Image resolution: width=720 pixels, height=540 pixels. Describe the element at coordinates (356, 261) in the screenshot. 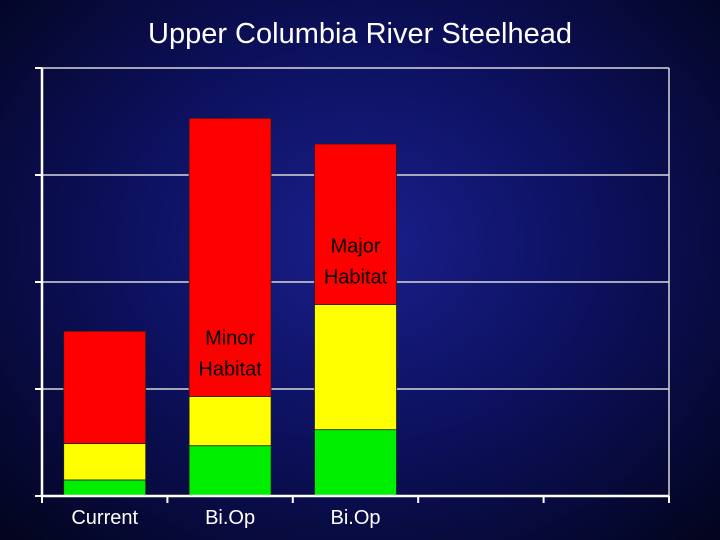

I see `bar-annotation: Major Habitat` at that location.